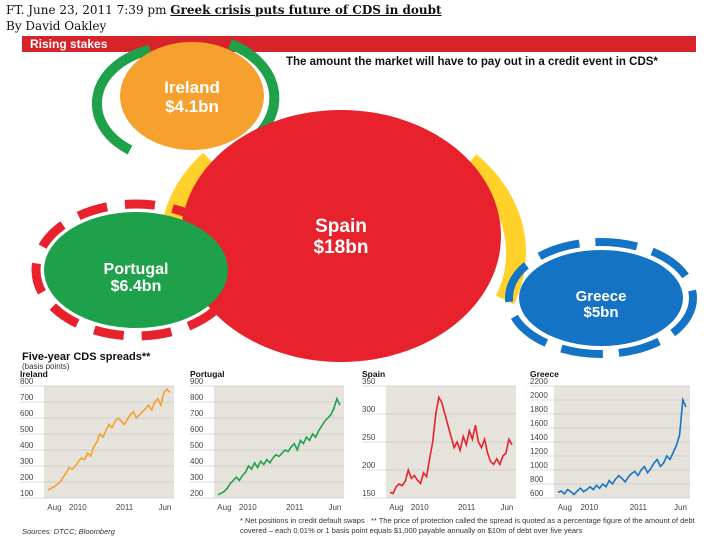 The image size is (720, 540). I want to click on series-line-greece, so click(622, 446).